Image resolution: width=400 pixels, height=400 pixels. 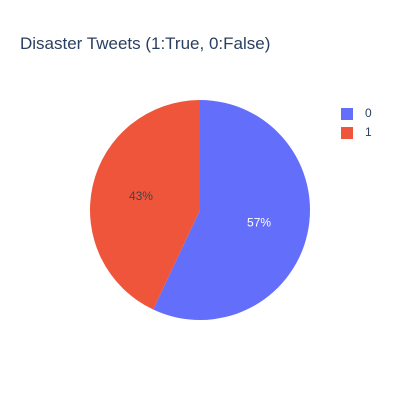 What do you see at coordinates (356, 122) in the screenshot?
I see `legend: 01` at bounding box center [356, 122].